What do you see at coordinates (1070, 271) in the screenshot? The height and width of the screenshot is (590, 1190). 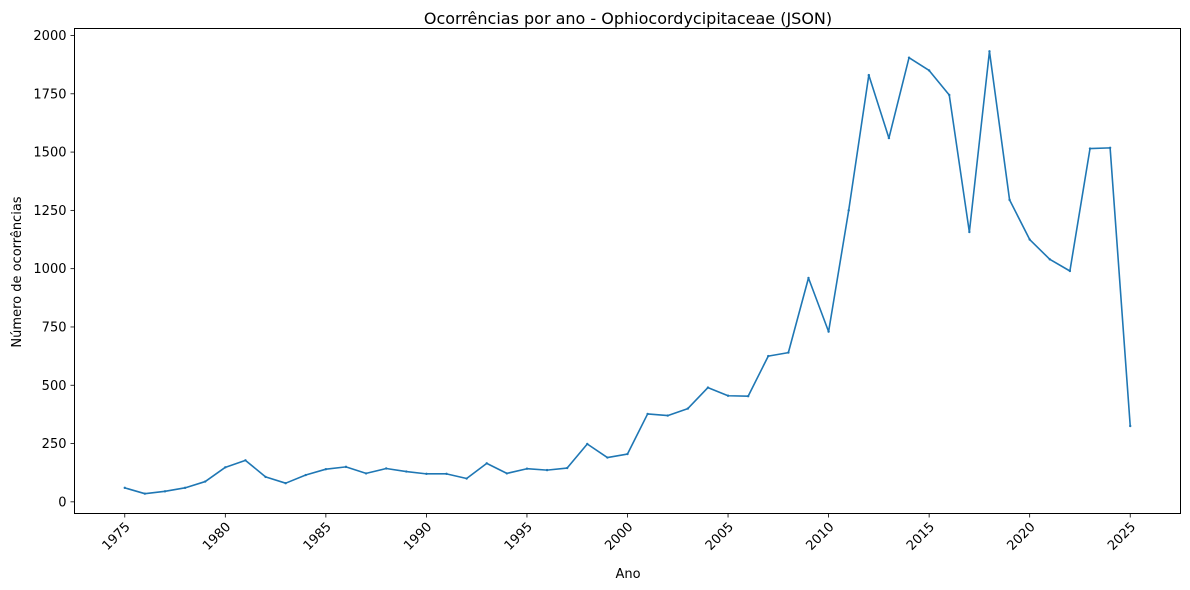 I see `data-point-2022` at bounding box center [1070, 271].